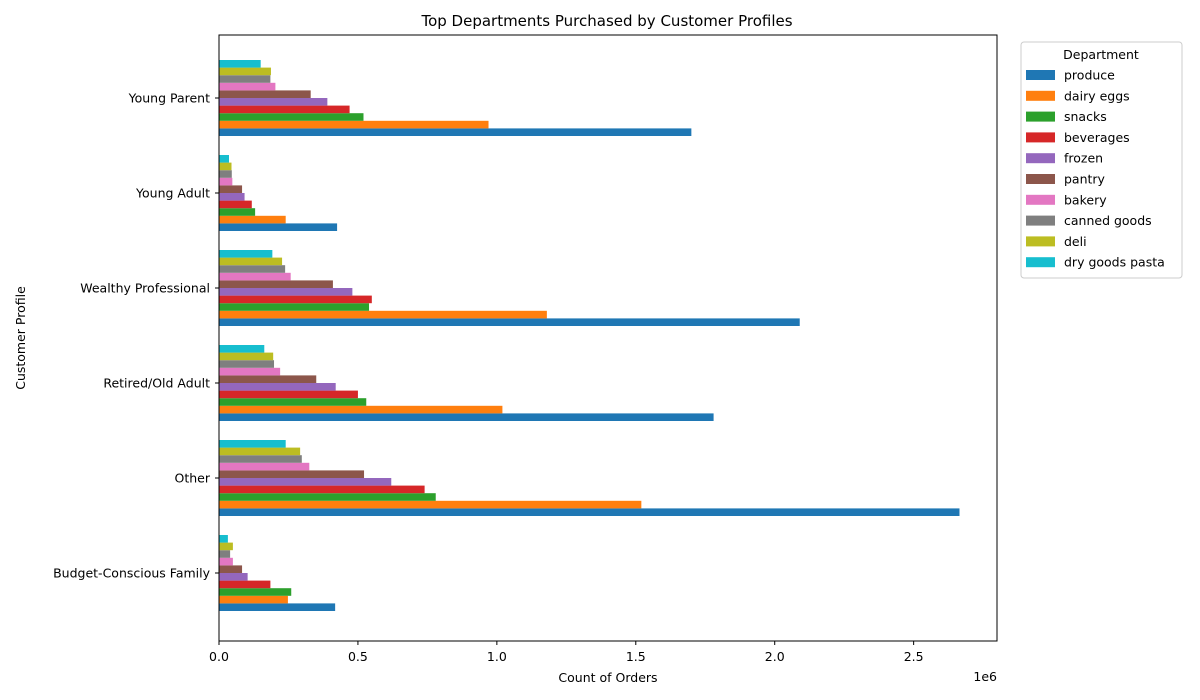 The image size is (1200, 700). I want to click on bar-pantry-young-parent, so click(265, 94).